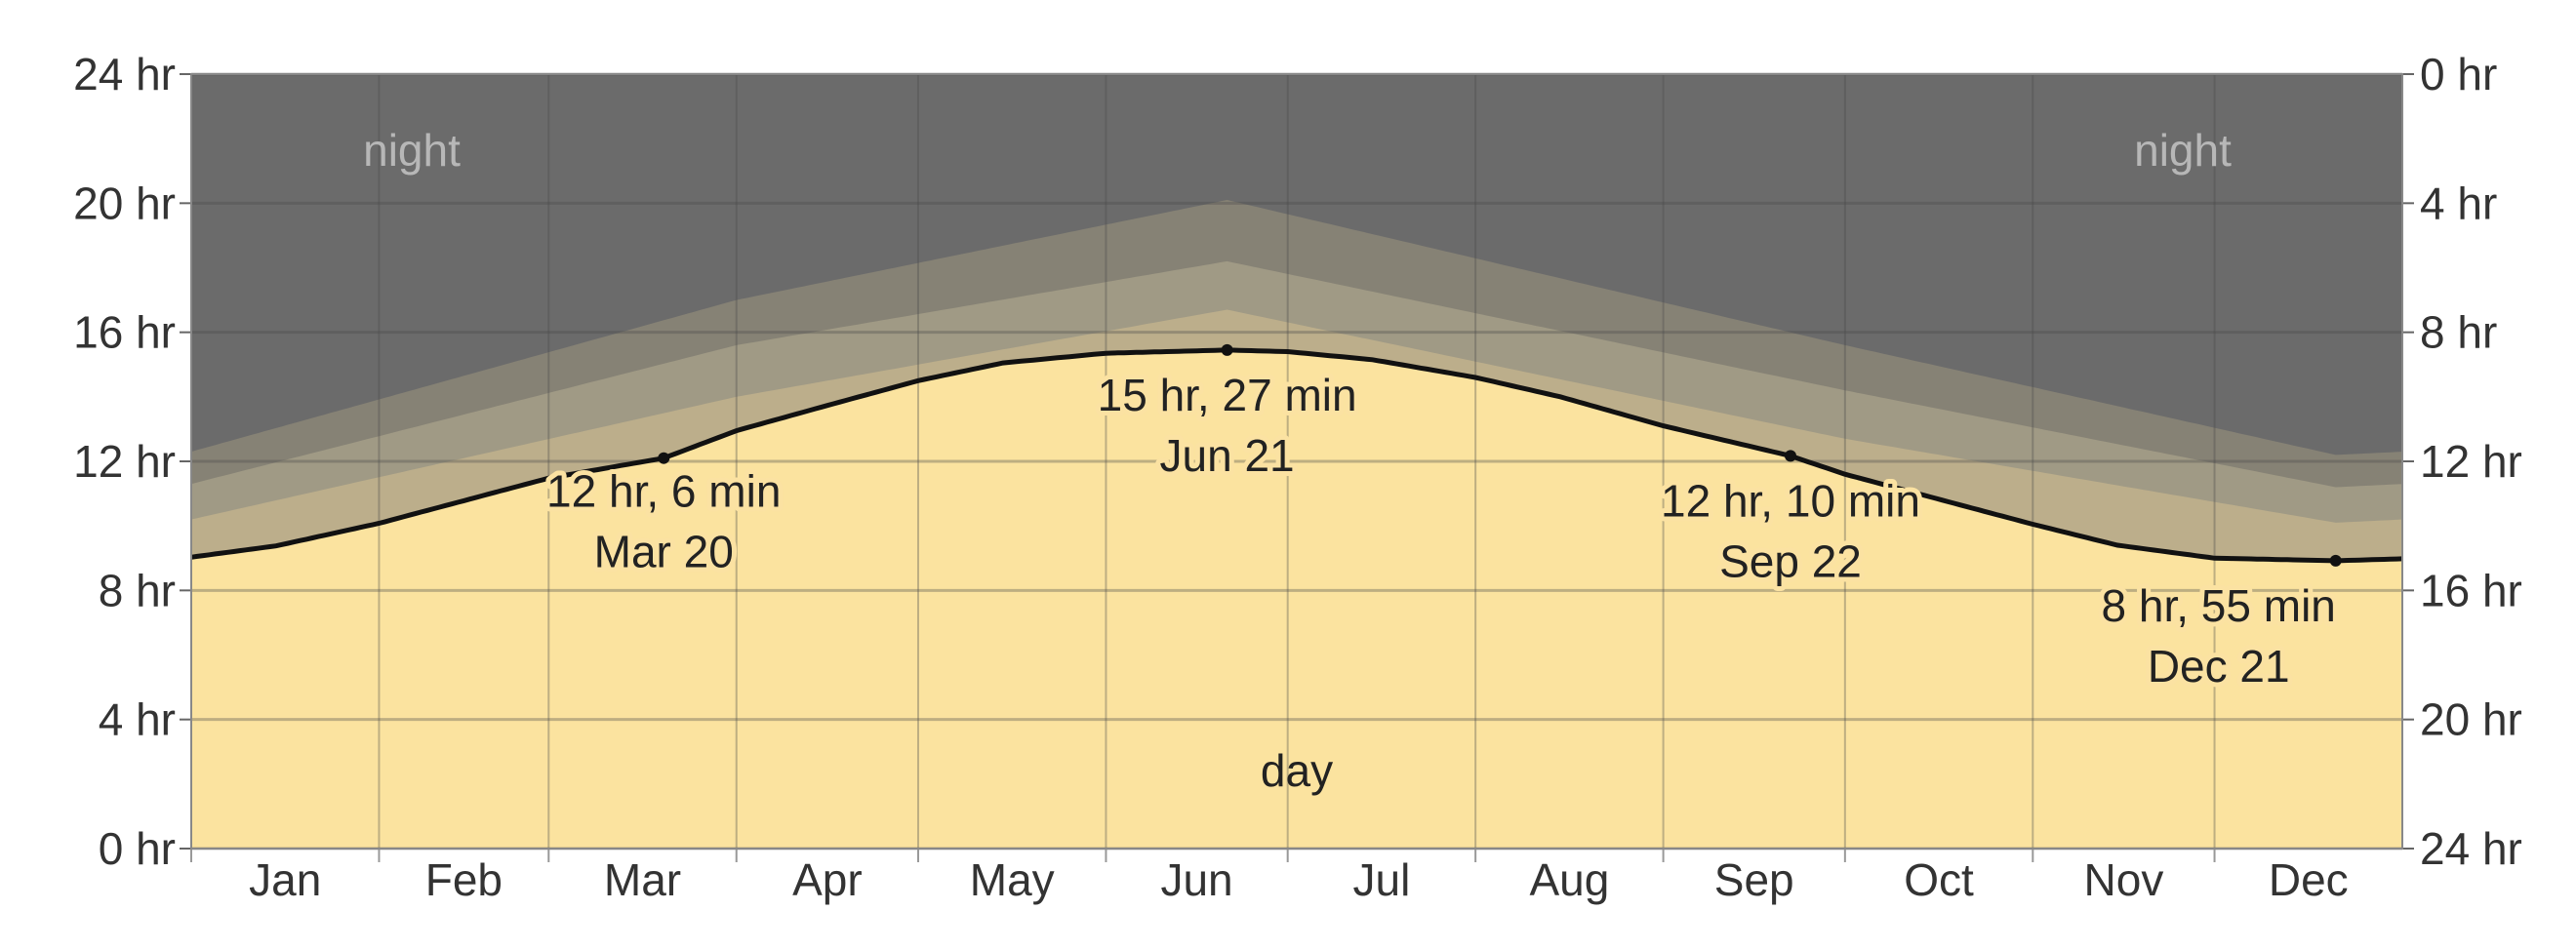 The width and height of the screenshot is (2576, 950). I want to click on y-tick-label-left: 4 hr, so click(137, 719).